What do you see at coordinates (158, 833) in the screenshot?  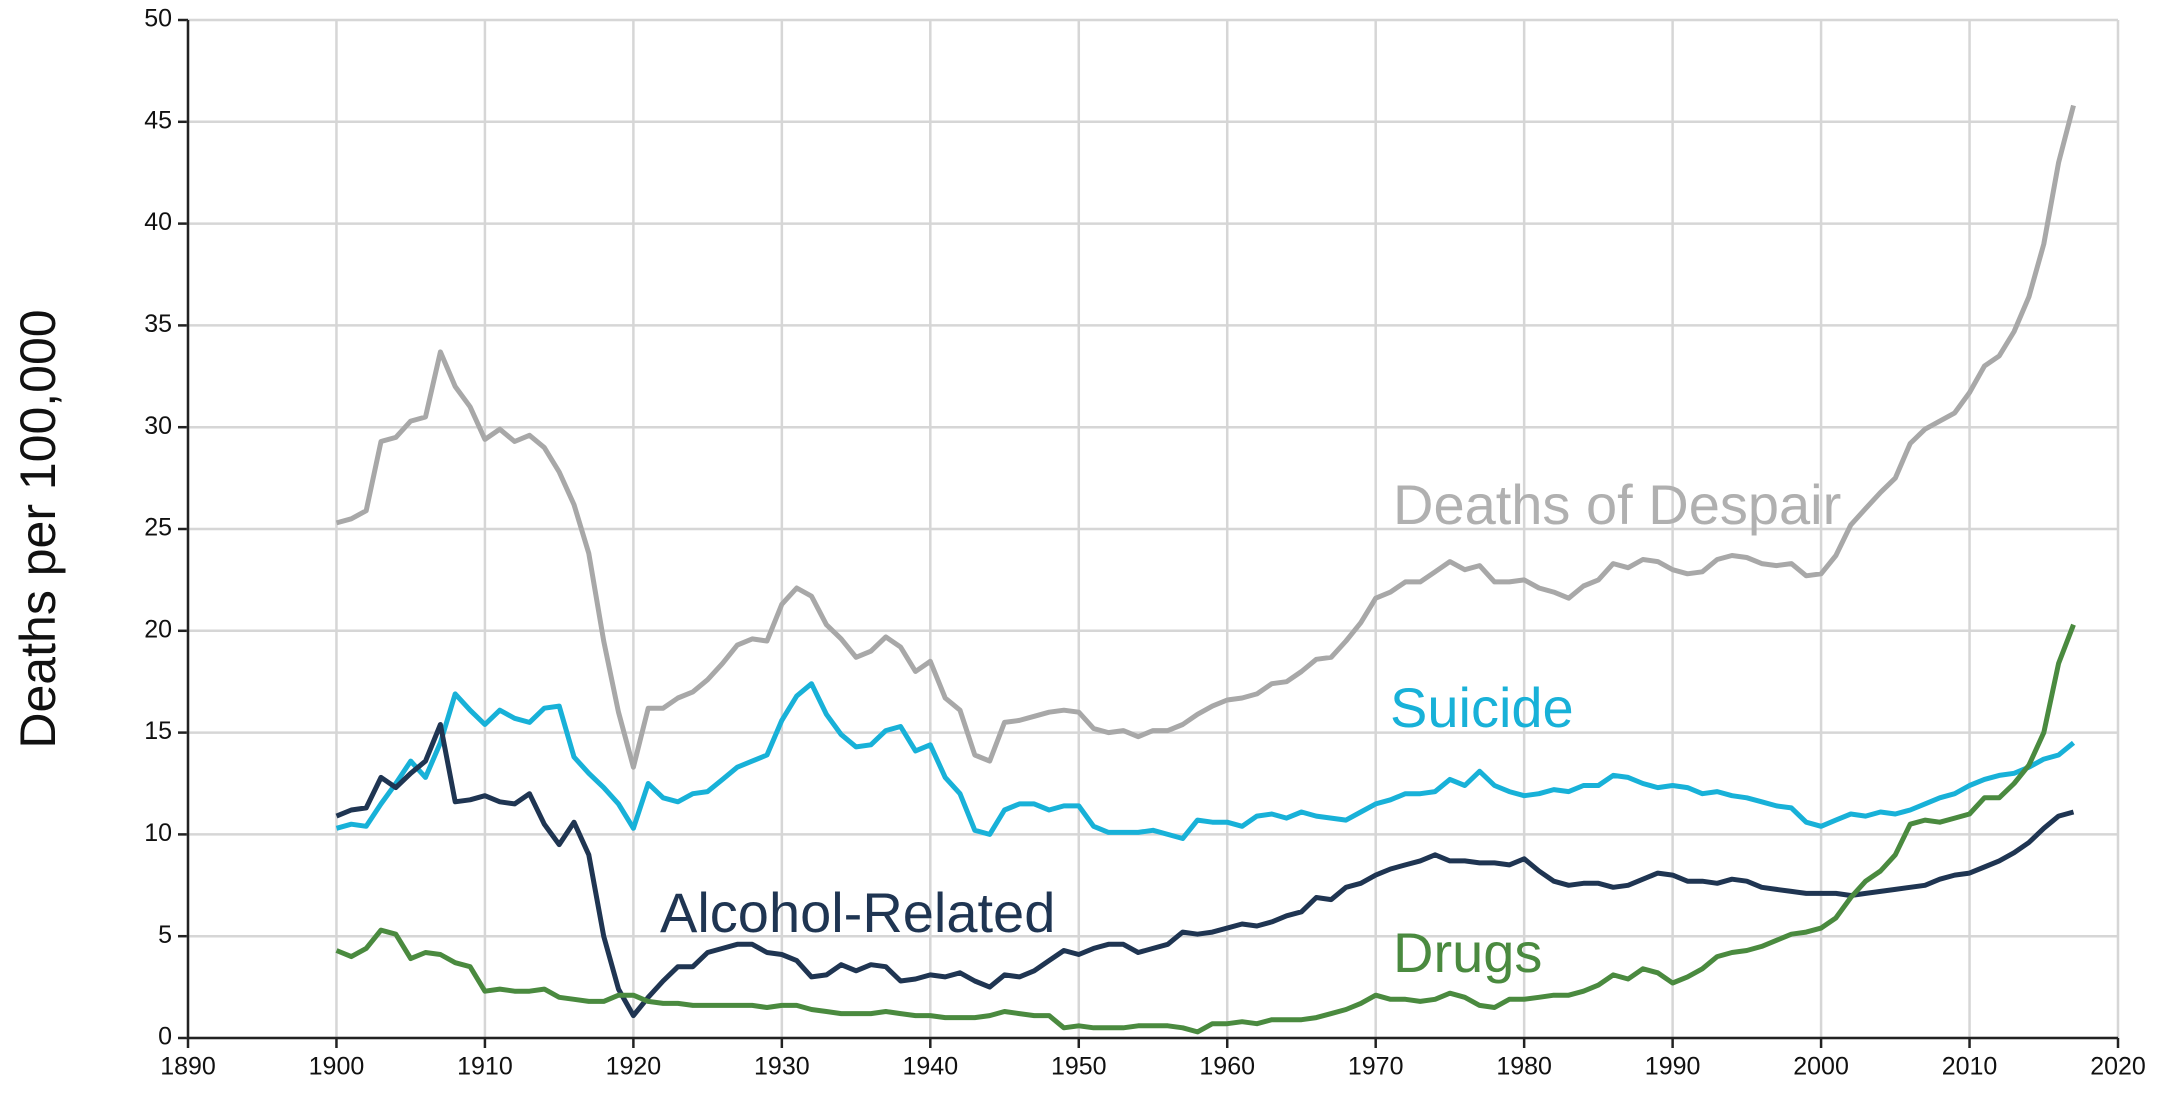 I see `y-tick-label: 10` at bounding box center [158, 833].